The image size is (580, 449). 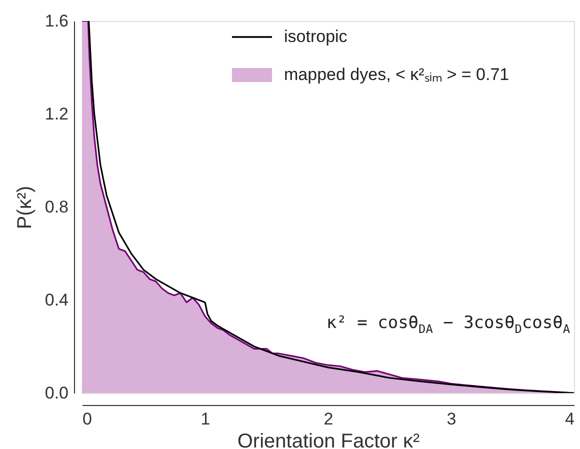 What do you see at coordinates (87, 419) in the screenshot?
I see `x-tick-label: 0` at bounding box center [87, 419].